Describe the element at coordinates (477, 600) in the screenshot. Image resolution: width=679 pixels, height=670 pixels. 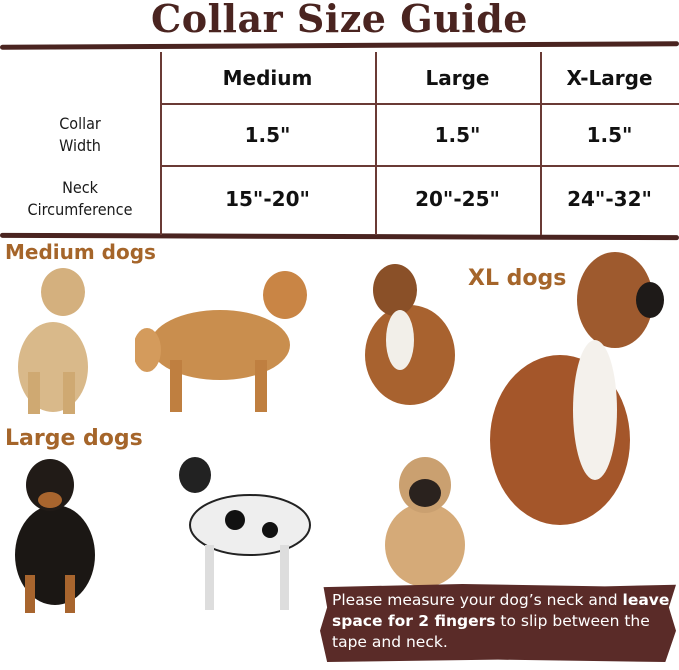
I see `note-text: Please measure your dog’s neck and` at that location.